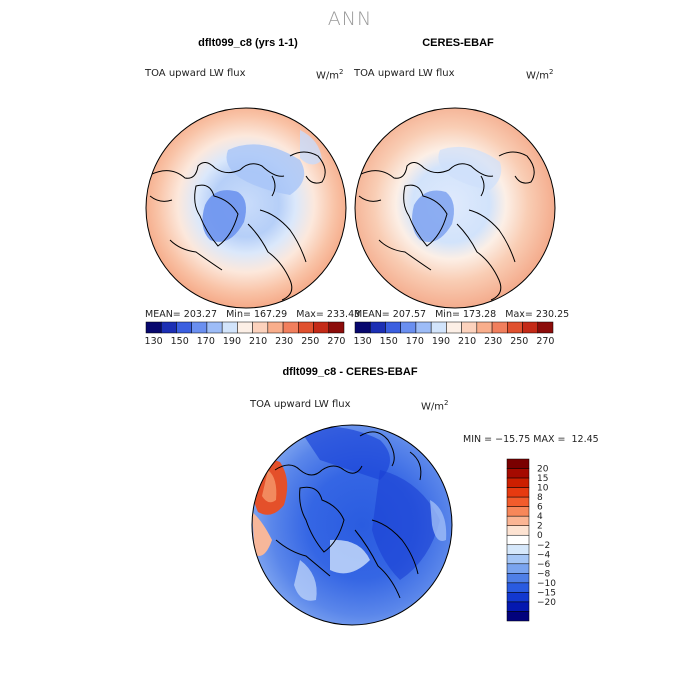 The image size is (700, 700). I want to click on page-title: ANN, so click(350, 19).